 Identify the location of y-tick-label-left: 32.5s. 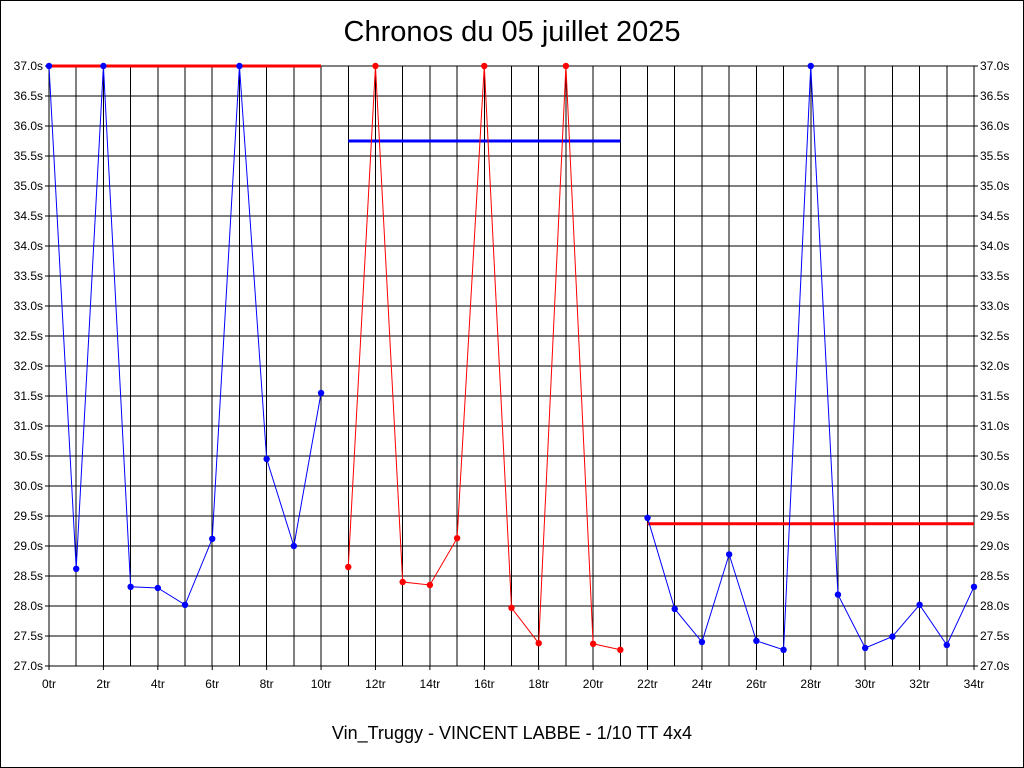
(28, 336).